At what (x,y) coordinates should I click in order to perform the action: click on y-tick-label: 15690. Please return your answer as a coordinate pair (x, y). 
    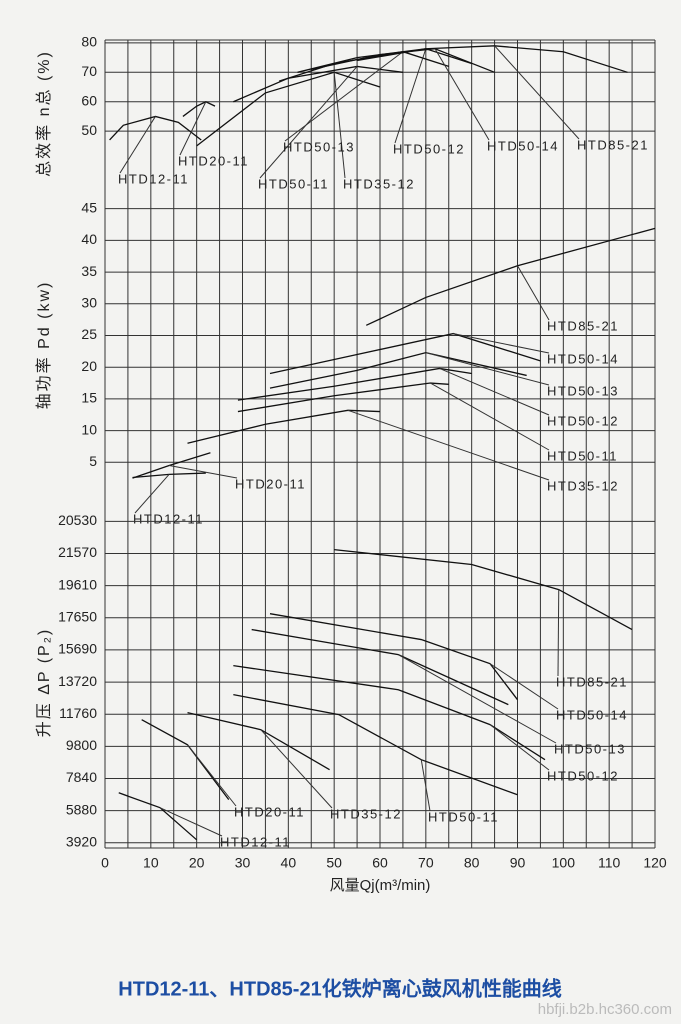
    Looking at the image, I should click on (77, 649).